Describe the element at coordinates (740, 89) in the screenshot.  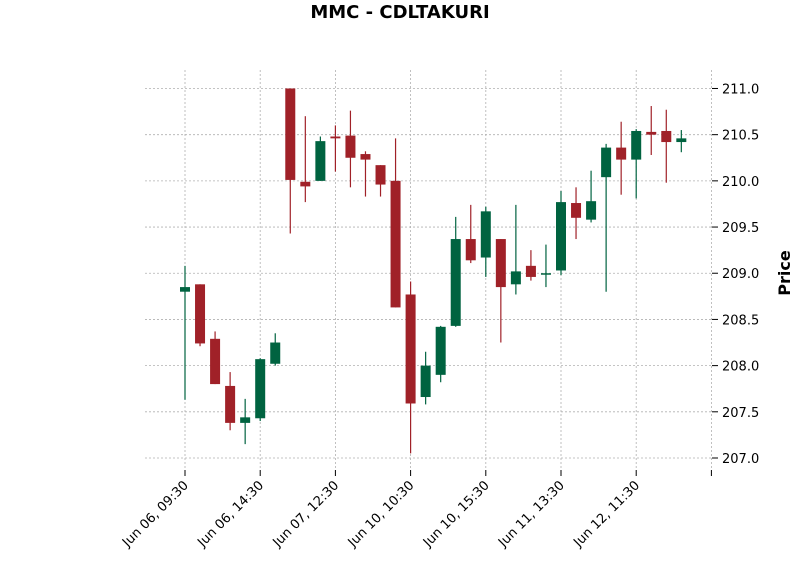
I see `y-tick-label: 211.0` at that location.